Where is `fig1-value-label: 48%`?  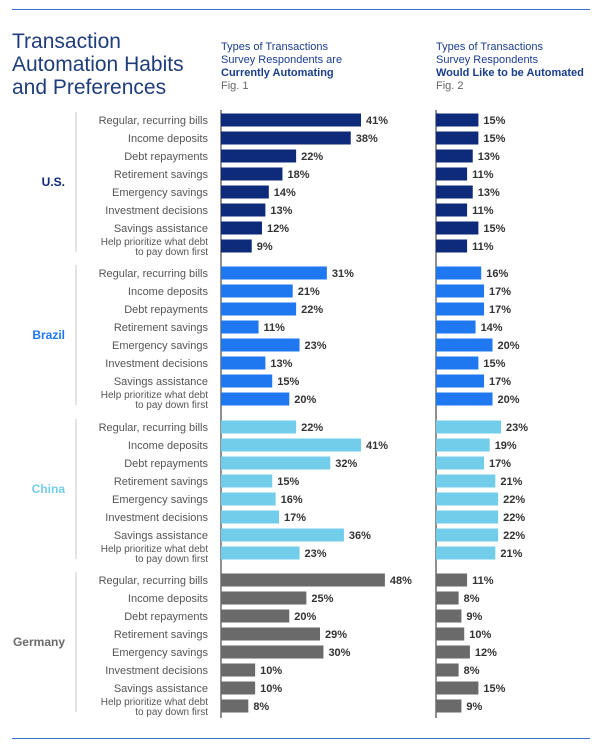
fig1-value-label: 48% is located at coordinates (401, 581).